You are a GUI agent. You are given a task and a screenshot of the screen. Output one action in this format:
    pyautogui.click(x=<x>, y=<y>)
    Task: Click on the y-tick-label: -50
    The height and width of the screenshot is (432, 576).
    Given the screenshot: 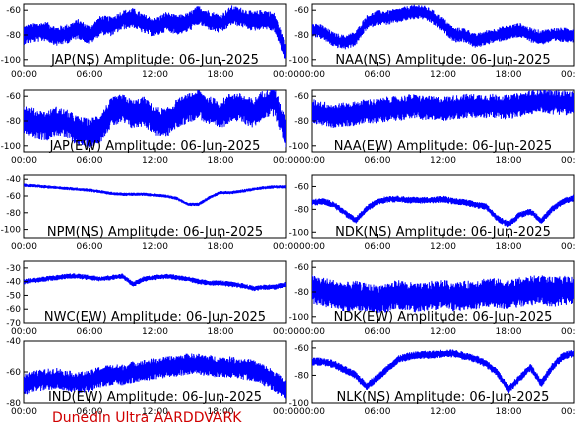 What is the action you would take?
    pyautogui.click(x=13, y=296)
    